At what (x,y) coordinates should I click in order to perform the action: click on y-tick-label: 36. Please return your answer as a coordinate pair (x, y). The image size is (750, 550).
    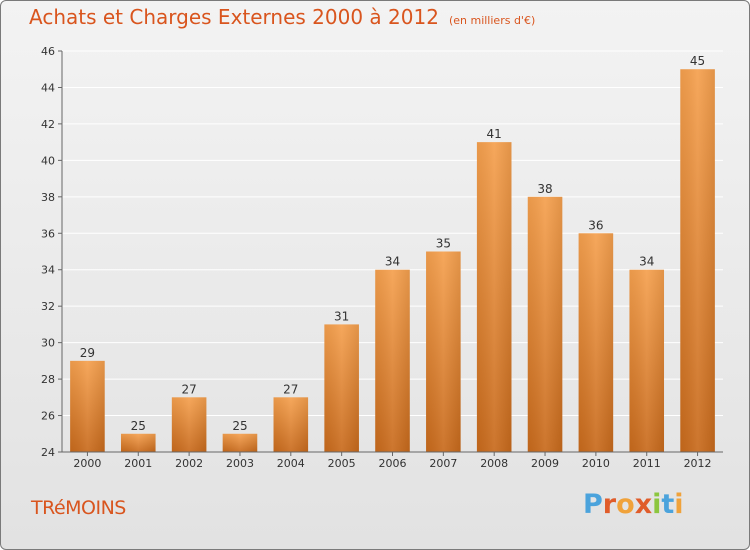
    Looking at the image, I should click on (48, 233).